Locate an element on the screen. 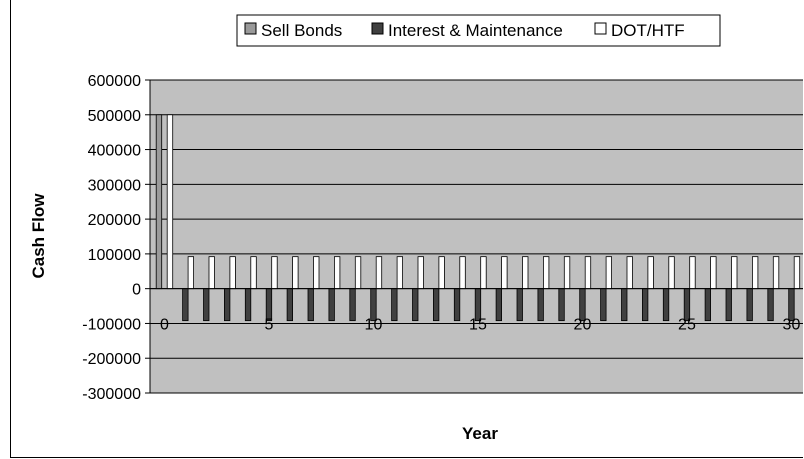 This screenshot has height=459, width=804. x-axis-title: Year is located at coordinates (480, 433).